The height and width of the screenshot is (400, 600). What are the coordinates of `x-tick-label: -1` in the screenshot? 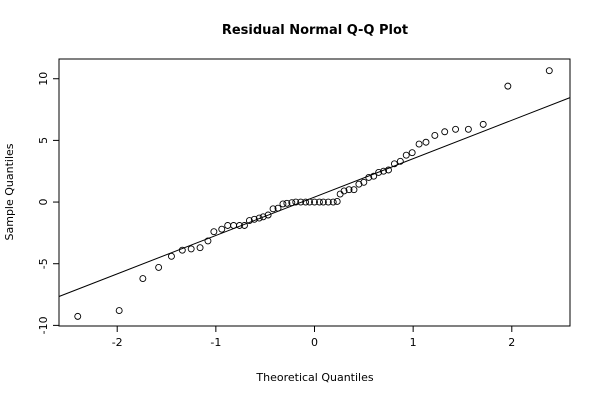 It's located at (215, 342).